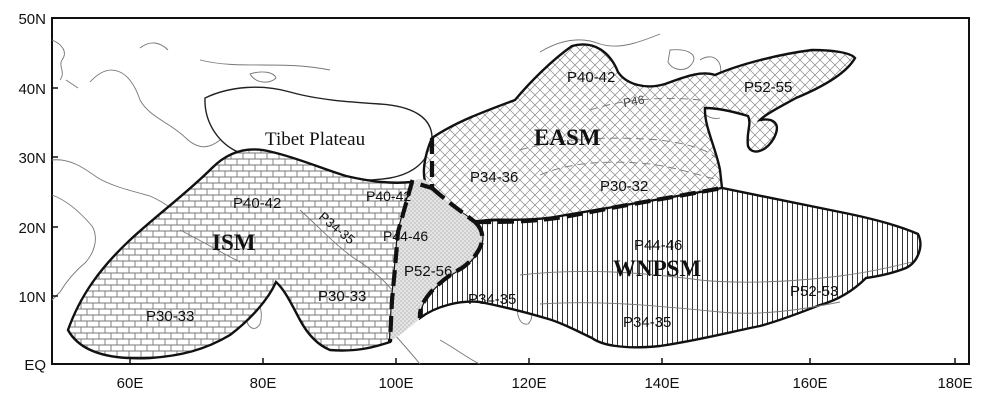 This screenshot has width=992, height=408. Describe the element at coordinates (768, 87) in the screenshot. I see `period-label: P52-55` at that location.